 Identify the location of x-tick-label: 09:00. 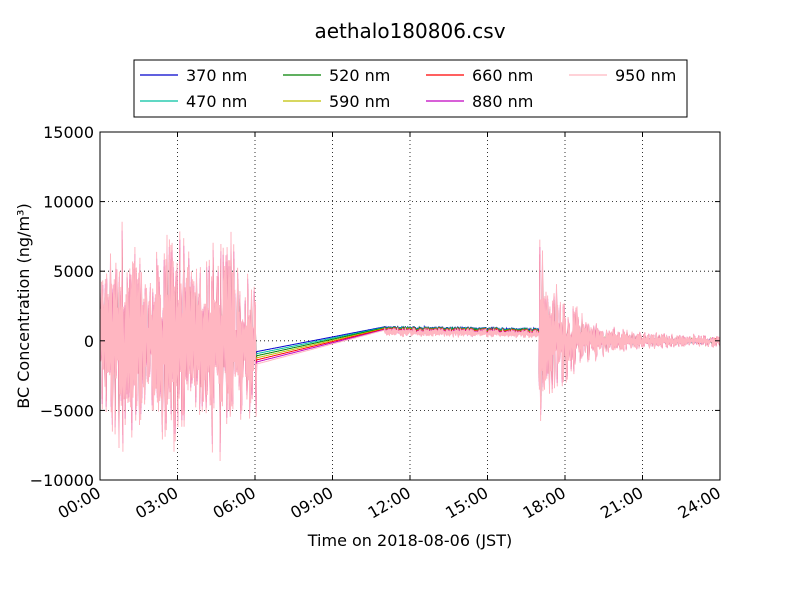
(311, 503).